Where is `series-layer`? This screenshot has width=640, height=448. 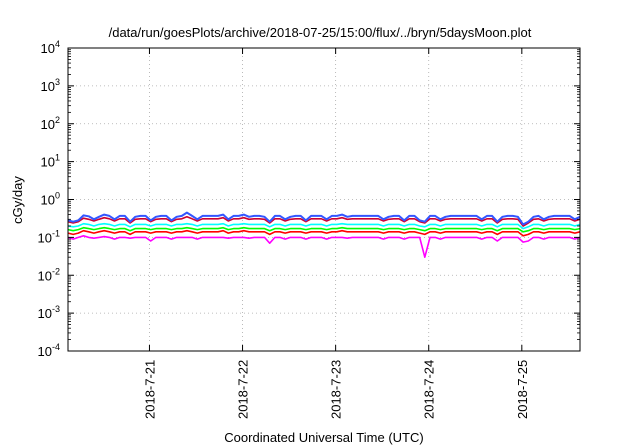 series-layer is located at coordinates (324, 235).